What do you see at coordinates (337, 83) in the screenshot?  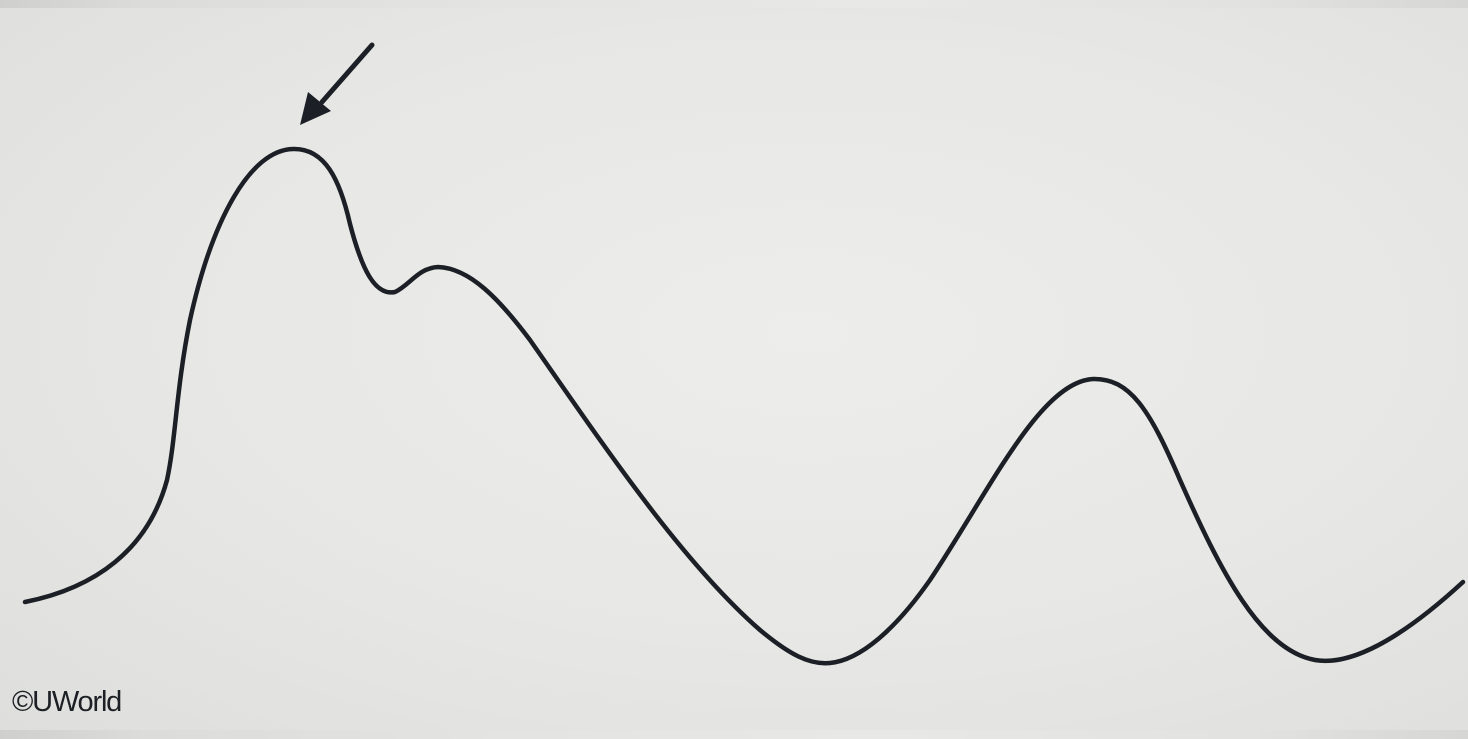 I see `arrow-icon` at bounding box center [337, 83].